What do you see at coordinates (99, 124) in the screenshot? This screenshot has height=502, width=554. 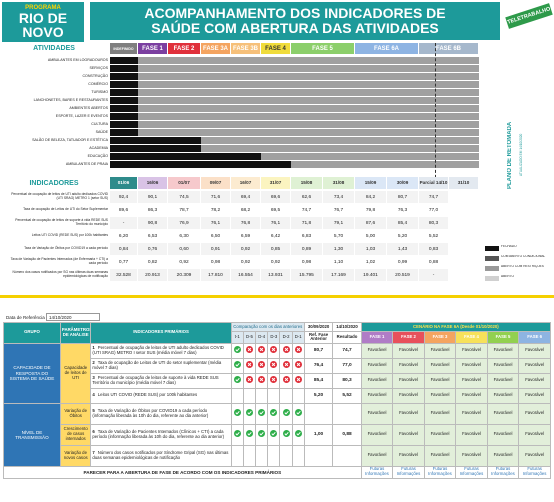 I see `activity-label: CULTURA` at bounding box center [99, 124].